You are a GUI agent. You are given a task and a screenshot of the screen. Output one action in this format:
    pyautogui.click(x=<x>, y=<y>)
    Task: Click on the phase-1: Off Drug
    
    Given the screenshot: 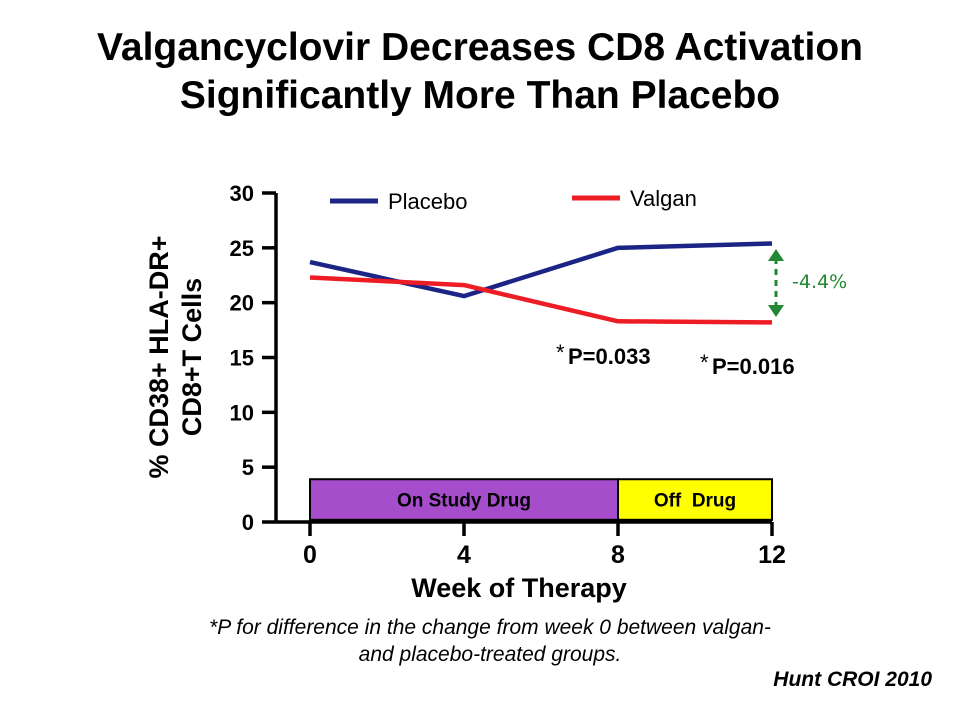 What is the action you would take?
    pyautogui.click(x=695, y=499)
    